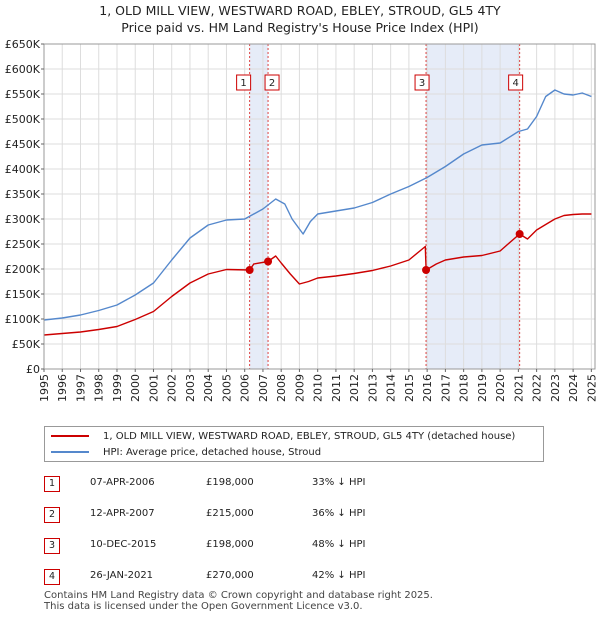  Describe the element at coordinates (384, 252) in the screenshot. I see `sale-points` at that location.